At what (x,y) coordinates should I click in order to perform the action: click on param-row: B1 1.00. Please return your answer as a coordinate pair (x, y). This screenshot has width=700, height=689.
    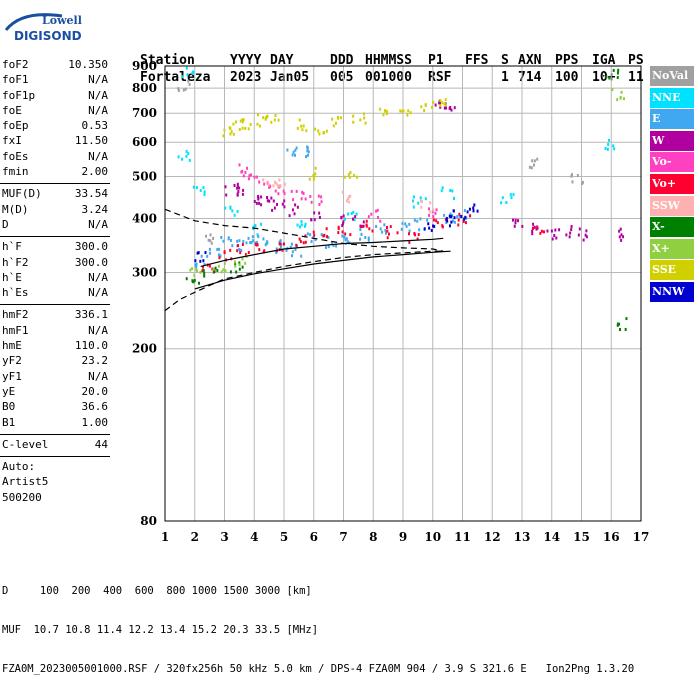
    Looking at the image, I should click on (55, 423).